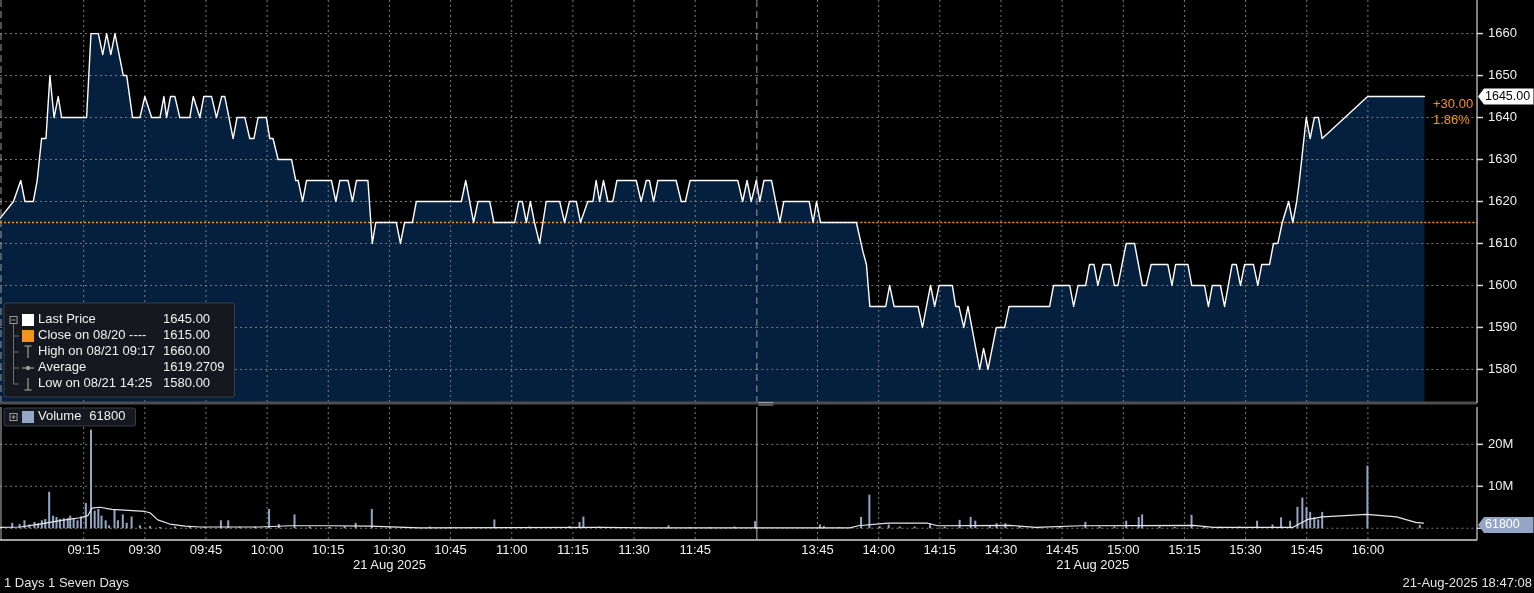  I want to click on x-tick-label: 10:15, so click(328, 550).